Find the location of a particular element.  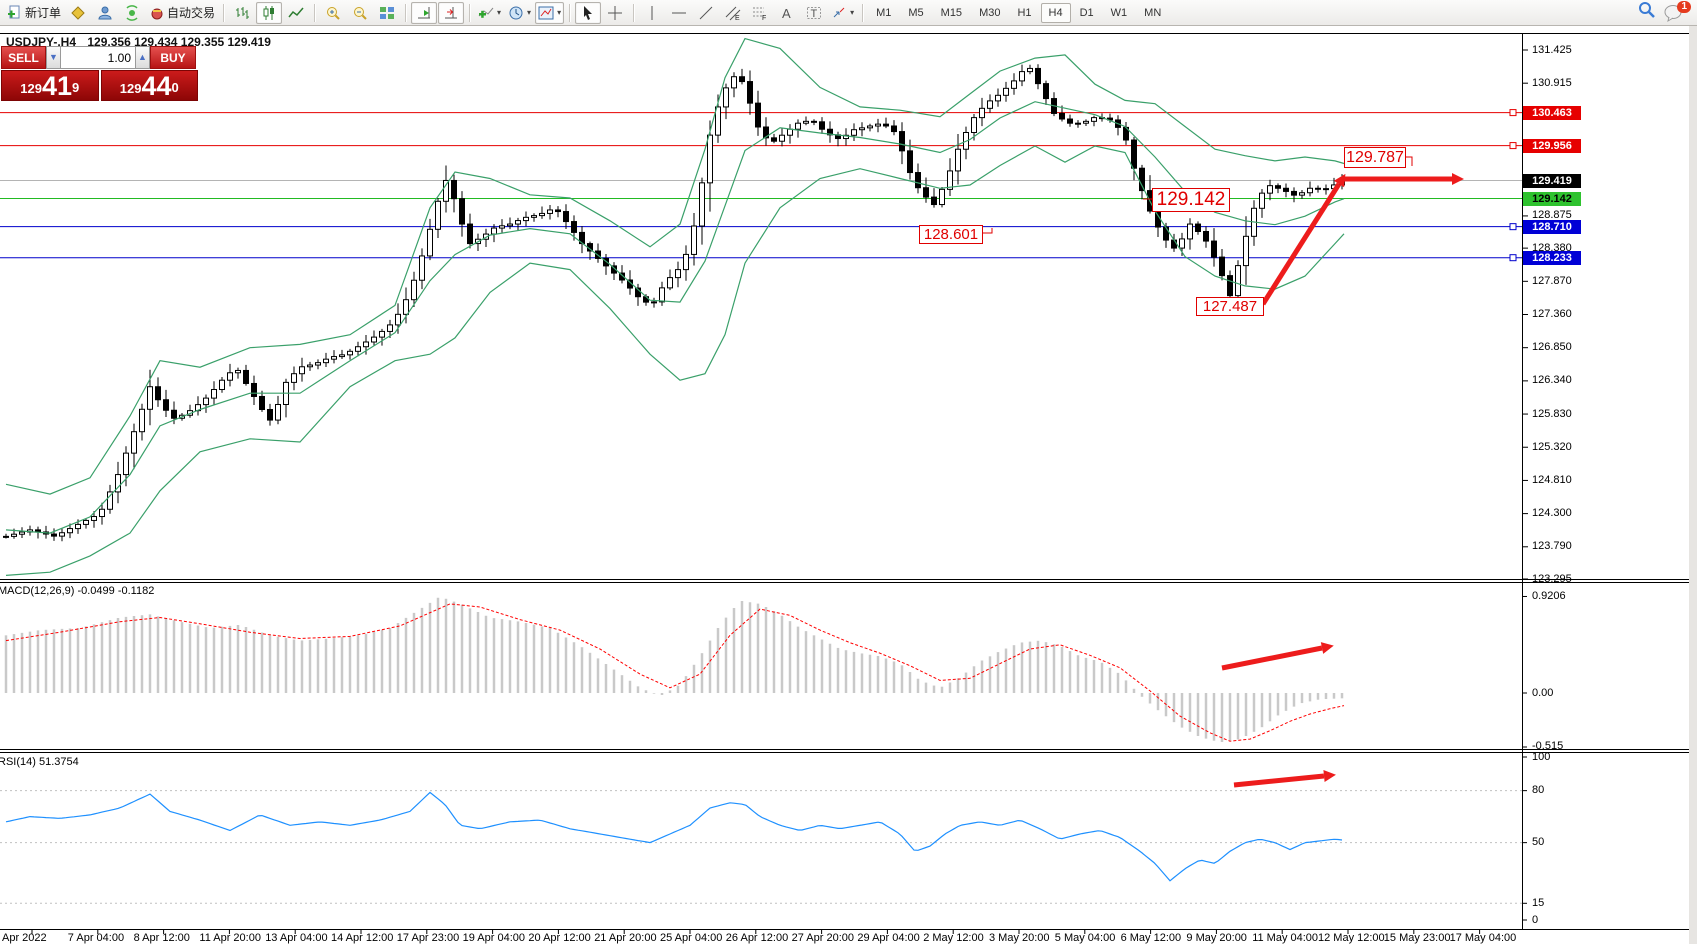

symbol-ohlc: 129.356 129.434 129.355 129.419 is located at coordinates (179, 42).